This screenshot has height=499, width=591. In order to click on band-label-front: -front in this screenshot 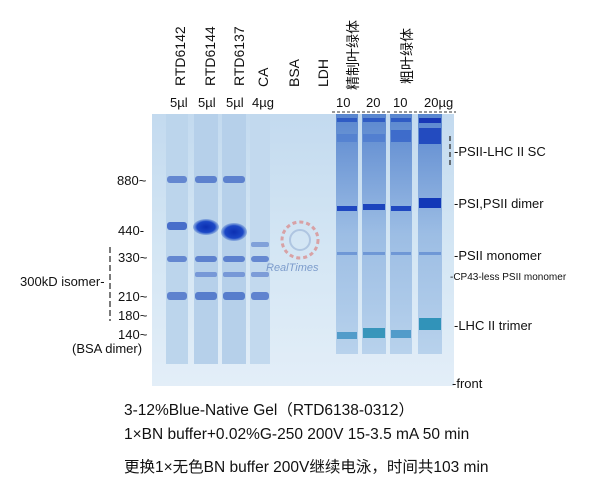, I will do `click(467, 383)`.